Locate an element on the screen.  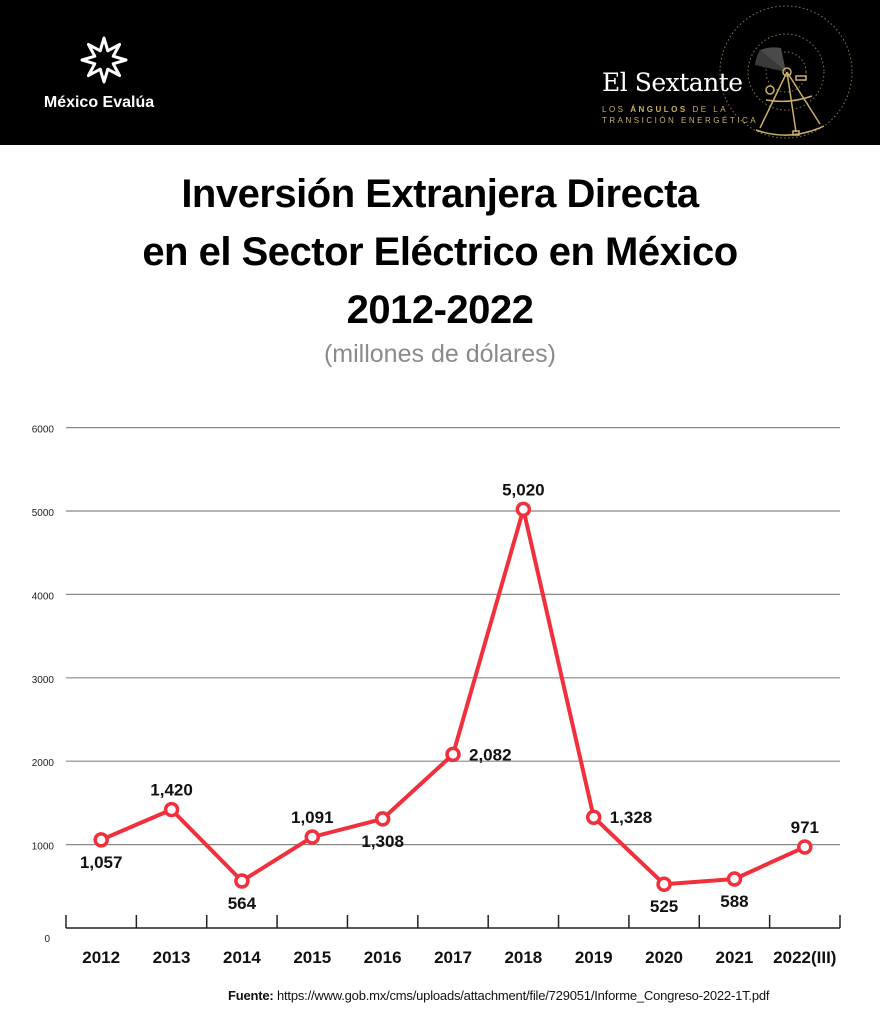
chart-subtitle: (millones de dólares) is located at coordinates (440, 354).